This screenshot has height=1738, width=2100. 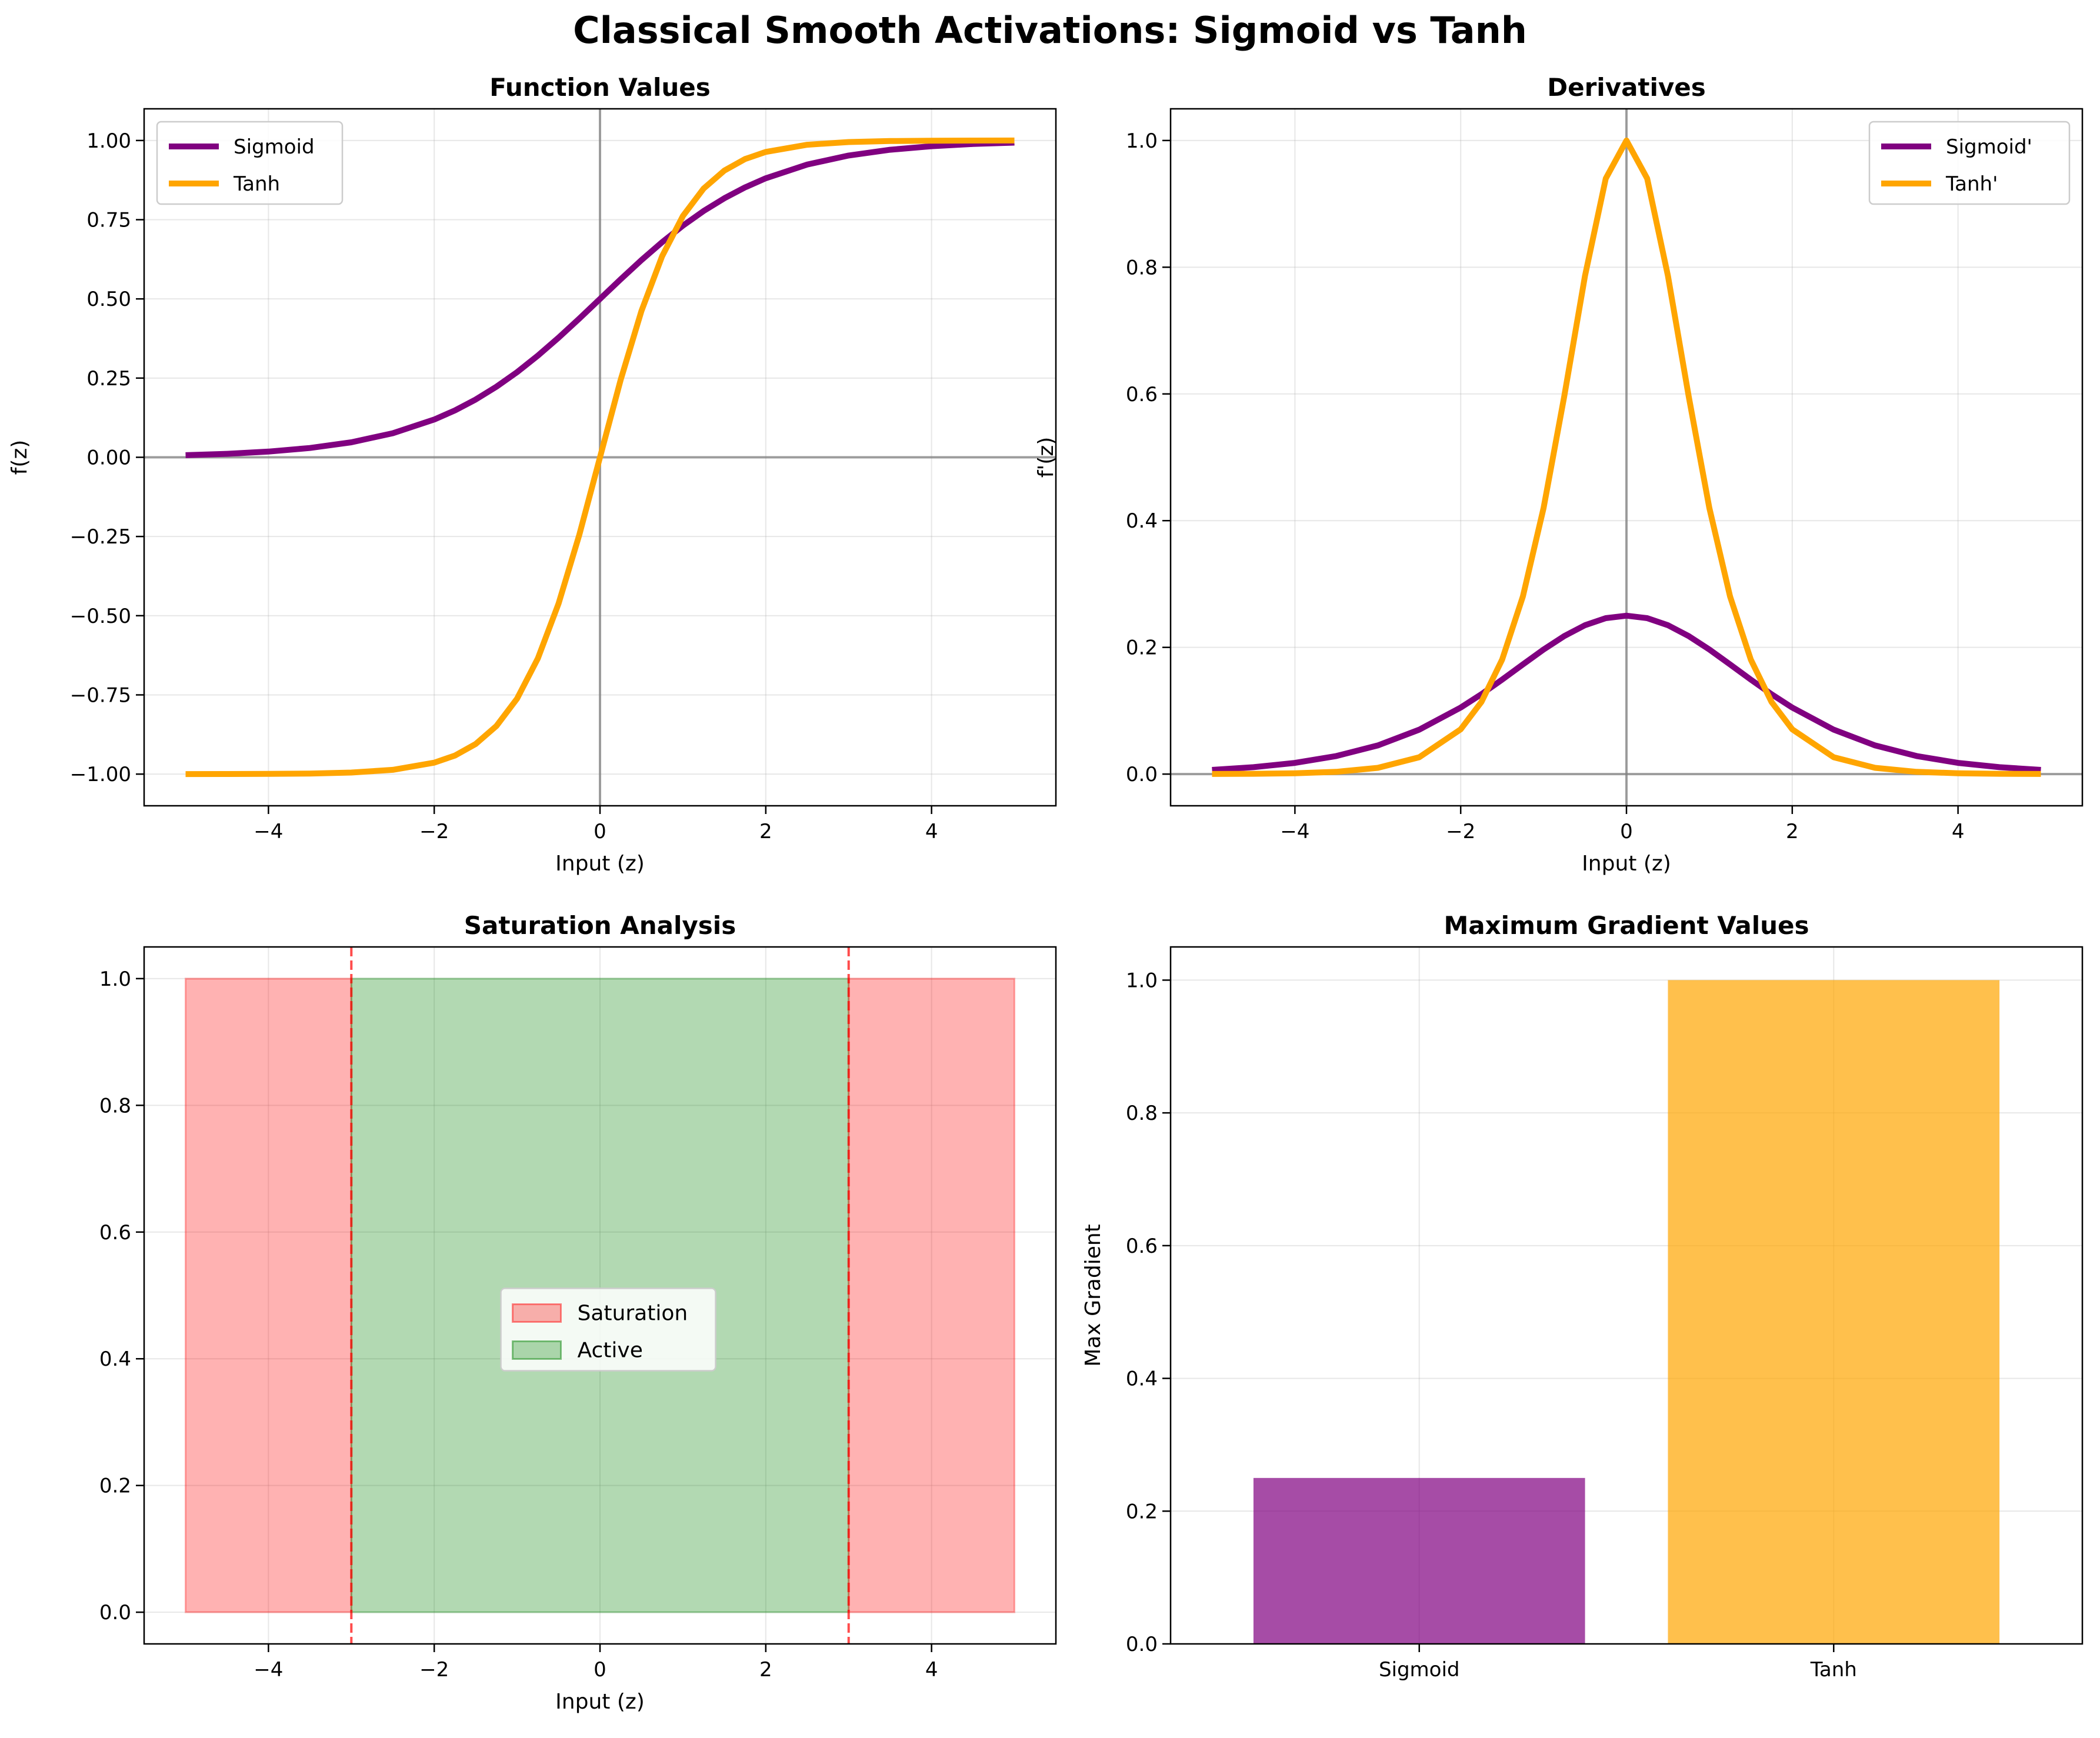 What do you see at coordinates (1626, 925) in the screenshot?
I see `subplot-title: Maximum Gradient Values` at bounding box center [1626, 925].